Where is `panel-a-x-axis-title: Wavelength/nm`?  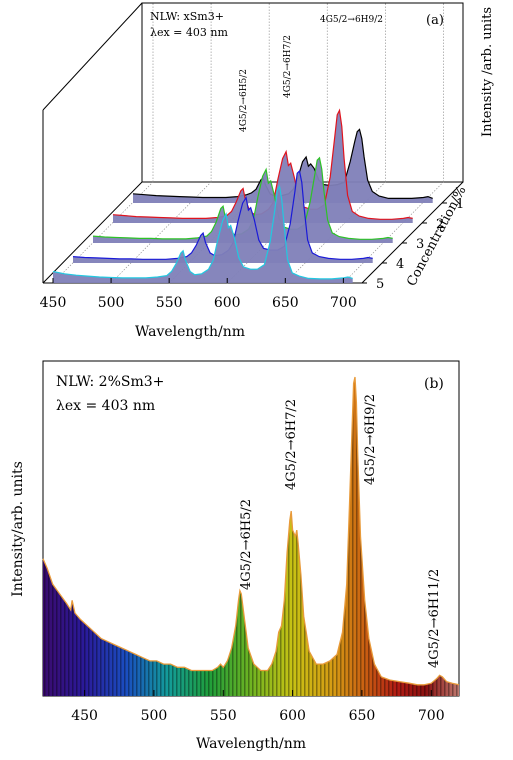
panel-a-x-axis-title: Wavelength/nm is located at coordinates (190, 332).